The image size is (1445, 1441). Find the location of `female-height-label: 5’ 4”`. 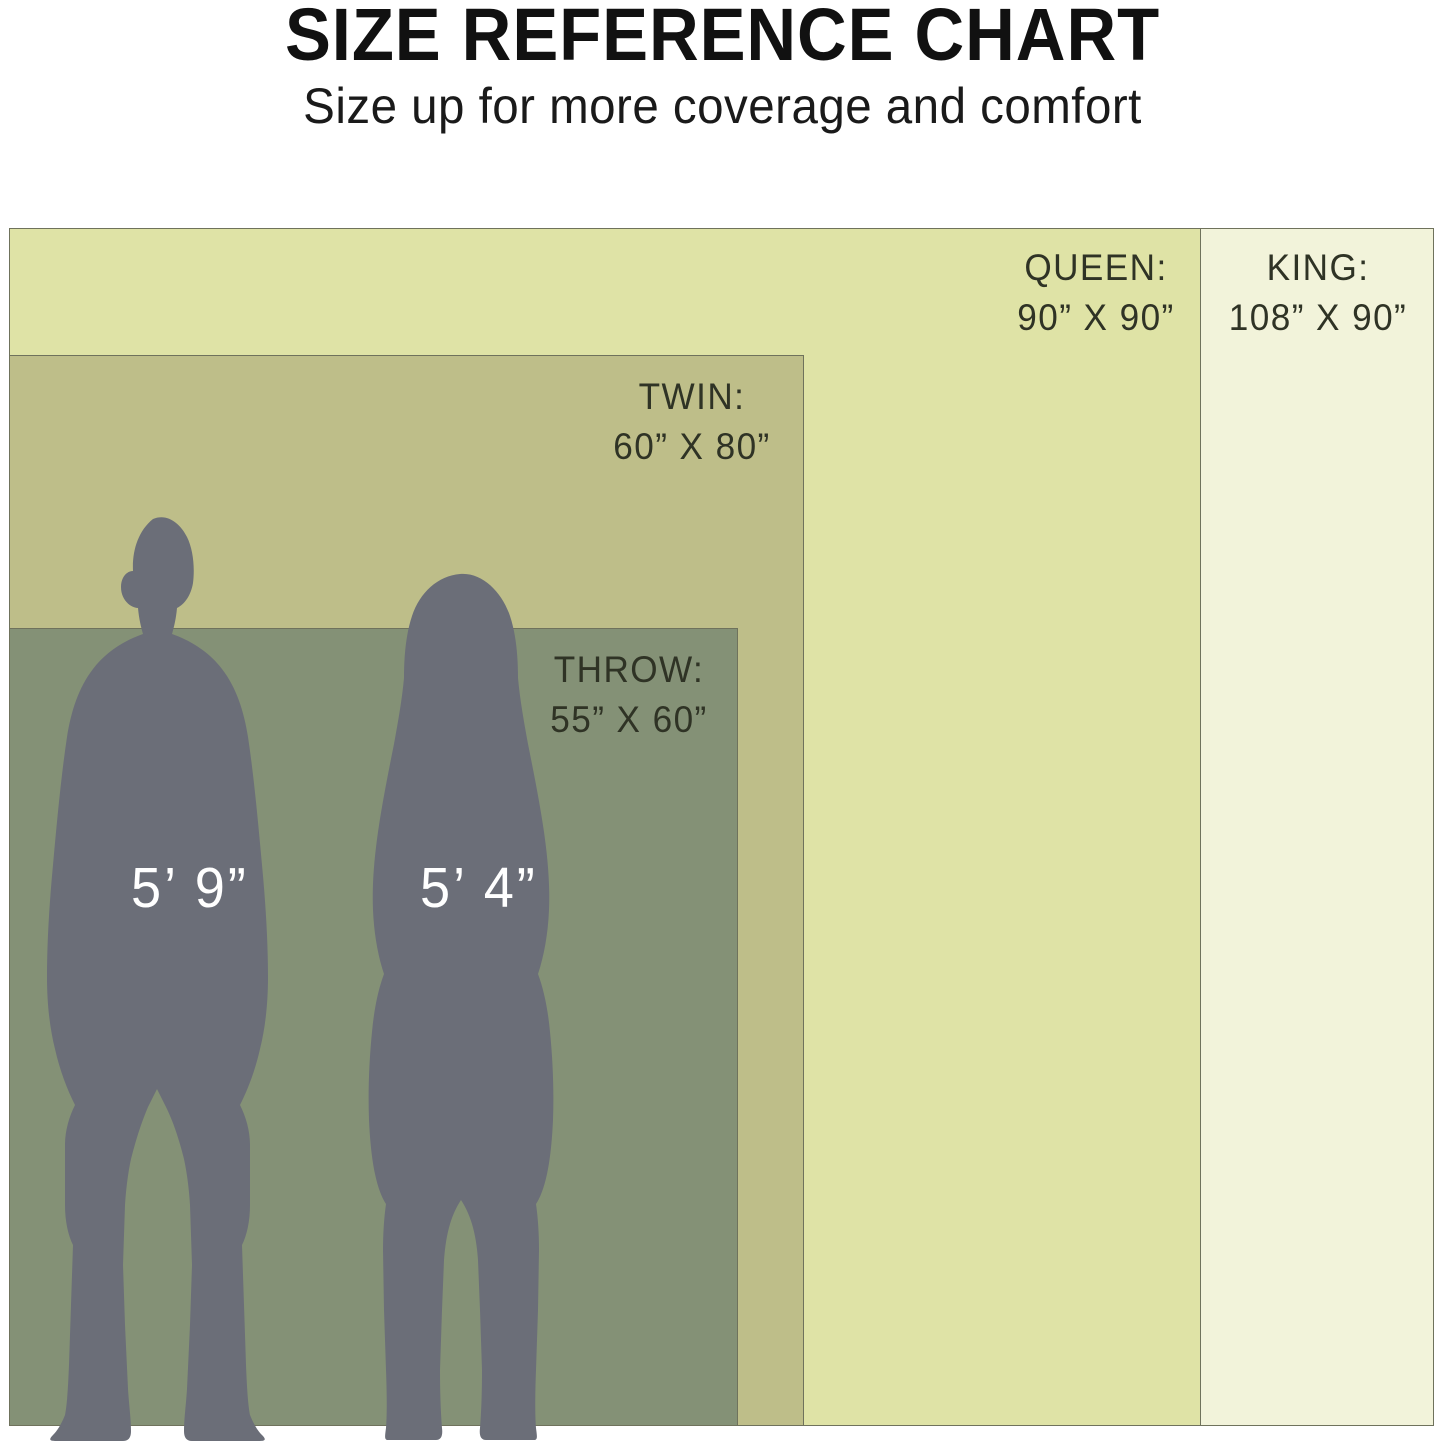

female-height-label: 5’ 4” is located at coordinates (479, 888).